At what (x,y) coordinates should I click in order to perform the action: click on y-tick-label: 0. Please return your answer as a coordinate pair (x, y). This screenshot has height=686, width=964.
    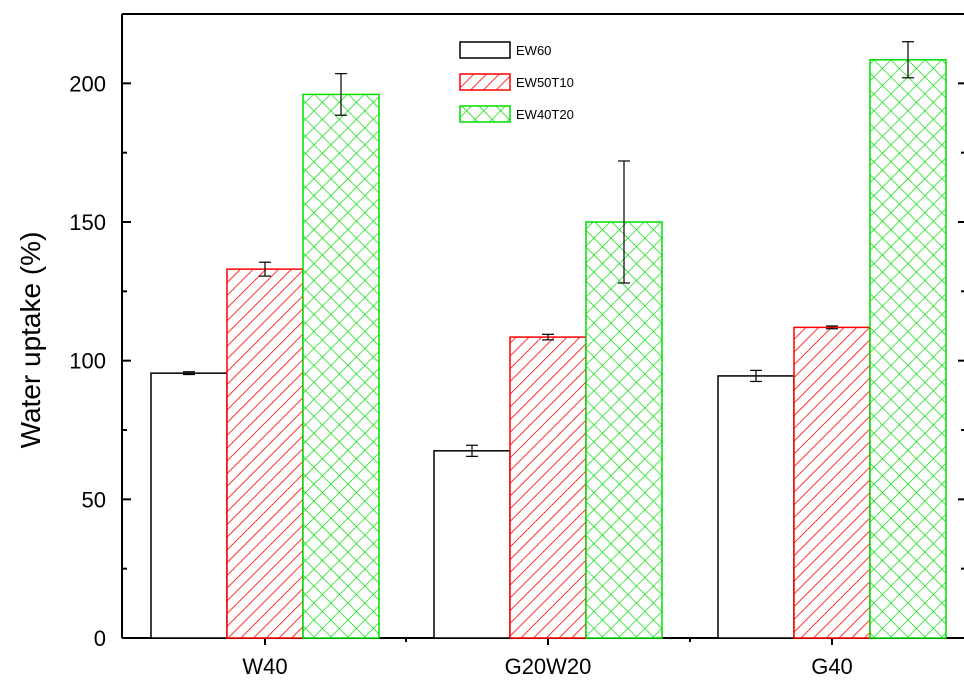
    Looking at the image, I should click on (100, 638).